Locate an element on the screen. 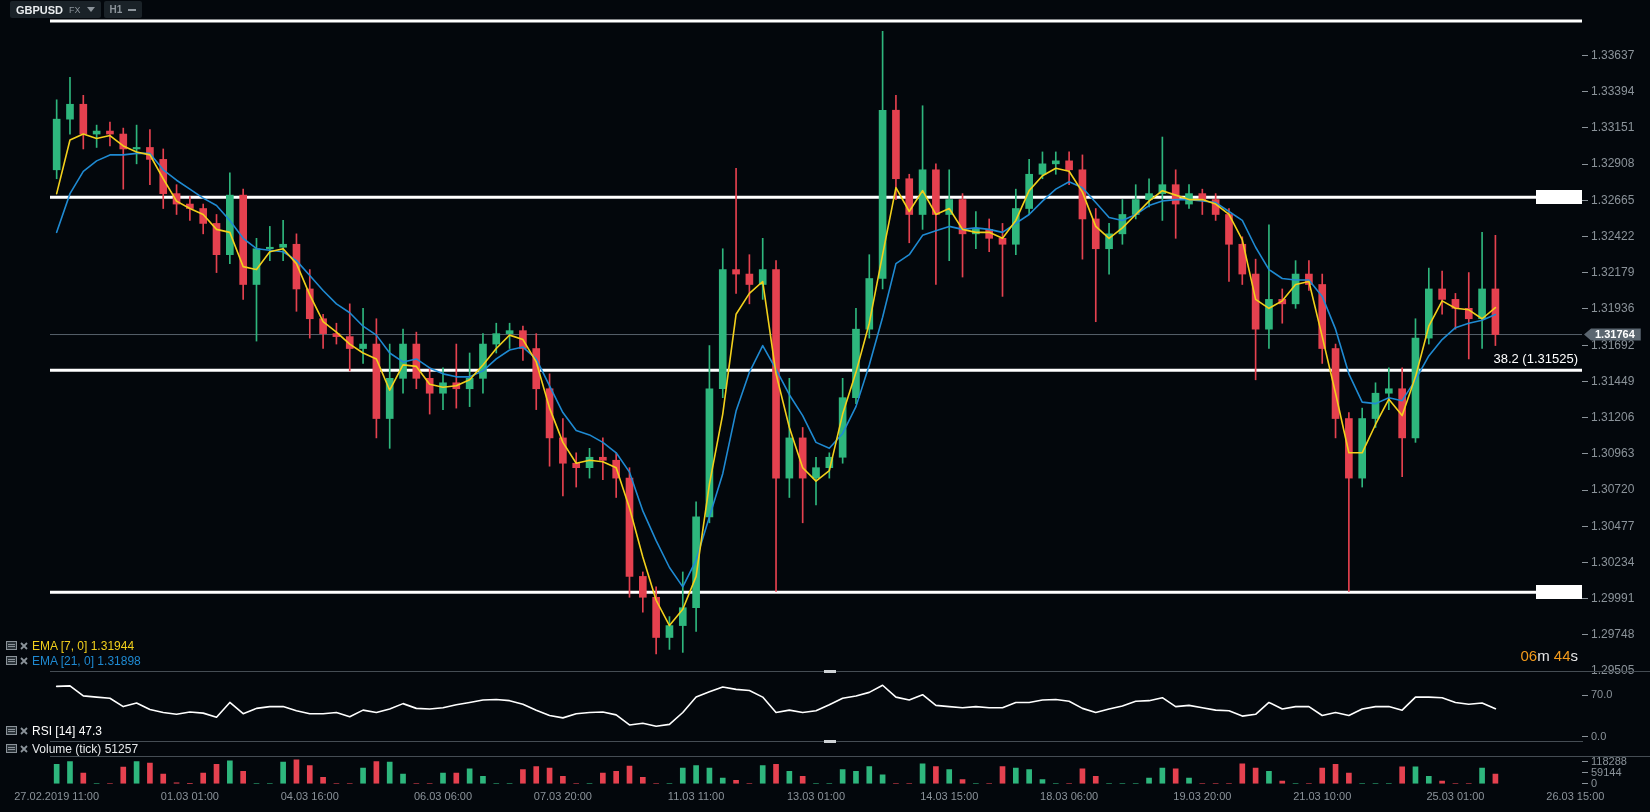 Image resolution: width=1650 pixels, height=812 pixels. y-tick-label: 1.33394 is located at coordinates (1613, 91).